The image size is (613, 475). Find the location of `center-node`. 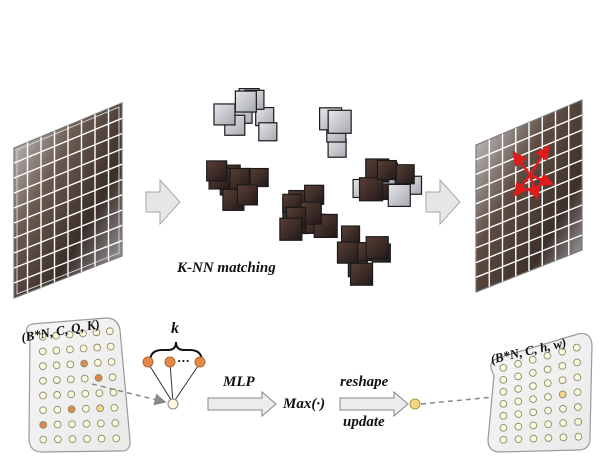

center-node is located at coordinates (173, 404).